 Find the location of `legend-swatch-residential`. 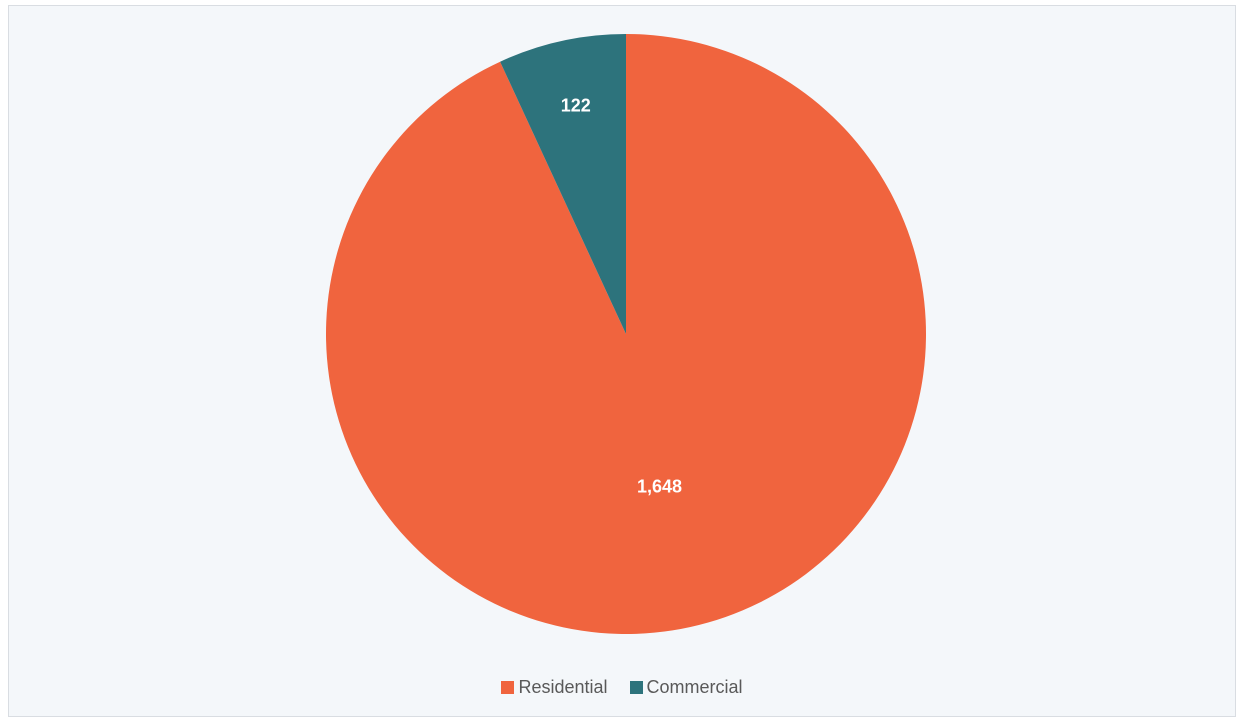

legend-swatch-residential is located at coordinates (508, 687).